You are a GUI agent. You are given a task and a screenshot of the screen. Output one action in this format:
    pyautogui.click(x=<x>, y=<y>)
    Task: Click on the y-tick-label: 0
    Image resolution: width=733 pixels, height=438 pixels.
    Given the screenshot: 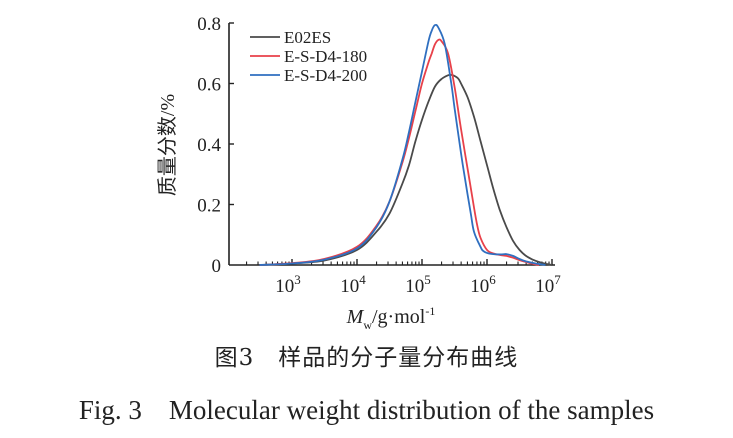 What is the action you would take?
    pyautogui.click(x=217, y=266)
    